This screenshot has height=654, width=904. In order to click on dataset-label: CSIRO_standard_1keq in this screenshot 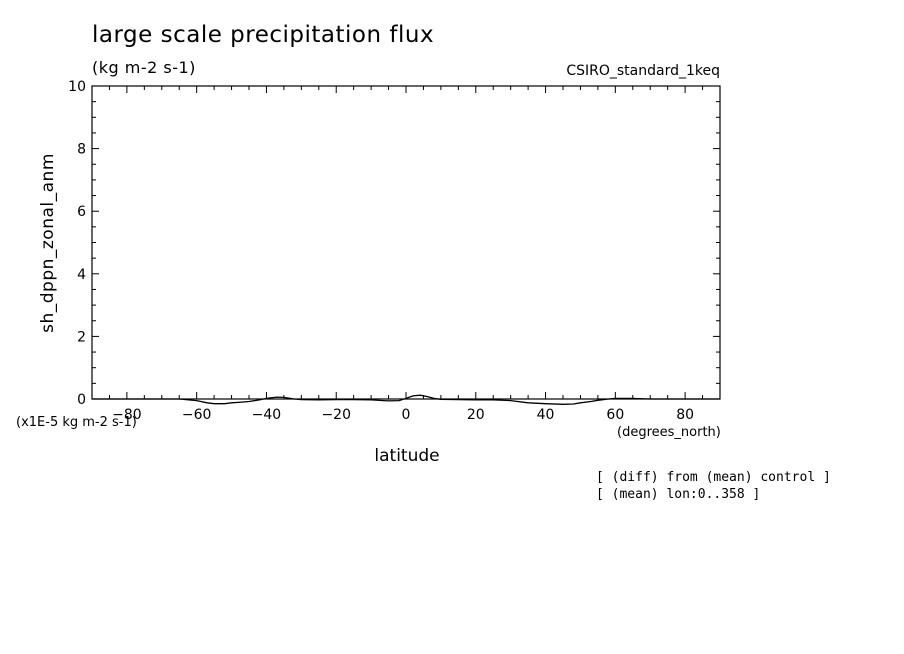, I will do `click(643, 71)`.